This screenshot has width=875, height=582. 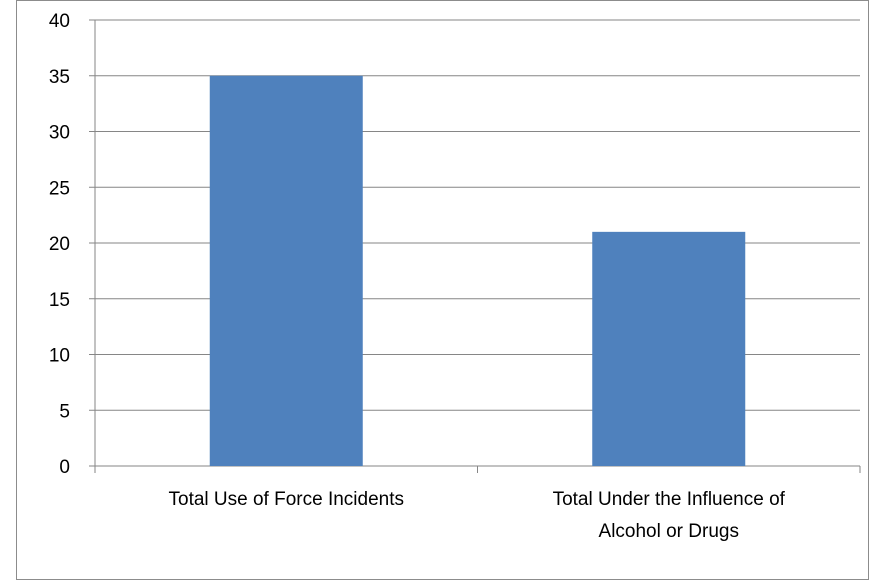 I want to click on y-tick-label: 40, so click(x=59, y=21).